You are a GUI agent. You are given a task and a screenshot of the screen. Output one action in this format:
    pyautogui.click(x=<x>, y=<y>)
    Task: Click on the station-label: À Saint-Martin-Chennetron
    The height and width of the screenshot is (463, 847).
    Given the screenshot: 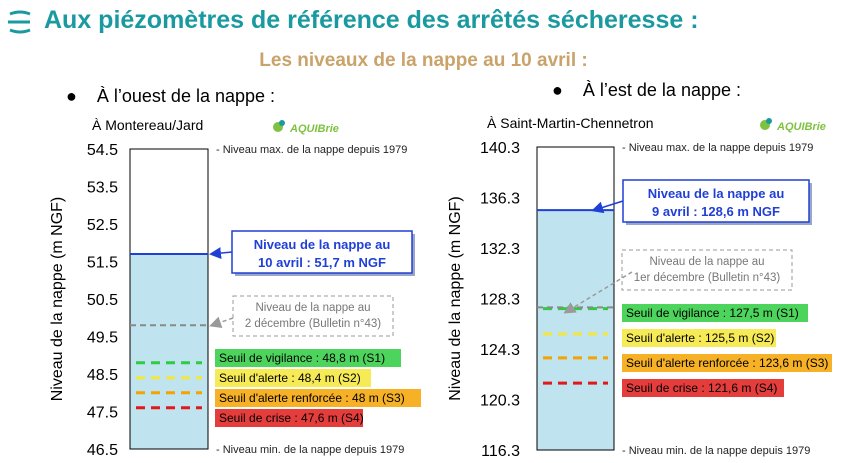 What is the action you would take?
    pyautogui.click(x=570, y=123)
    